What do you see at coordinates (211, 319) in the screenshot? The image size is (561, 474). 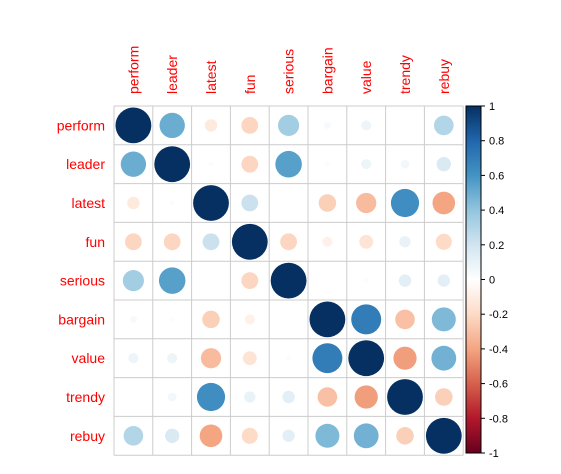 I see `corr-circle-bargain-latest` at bounding box center [211, 319].